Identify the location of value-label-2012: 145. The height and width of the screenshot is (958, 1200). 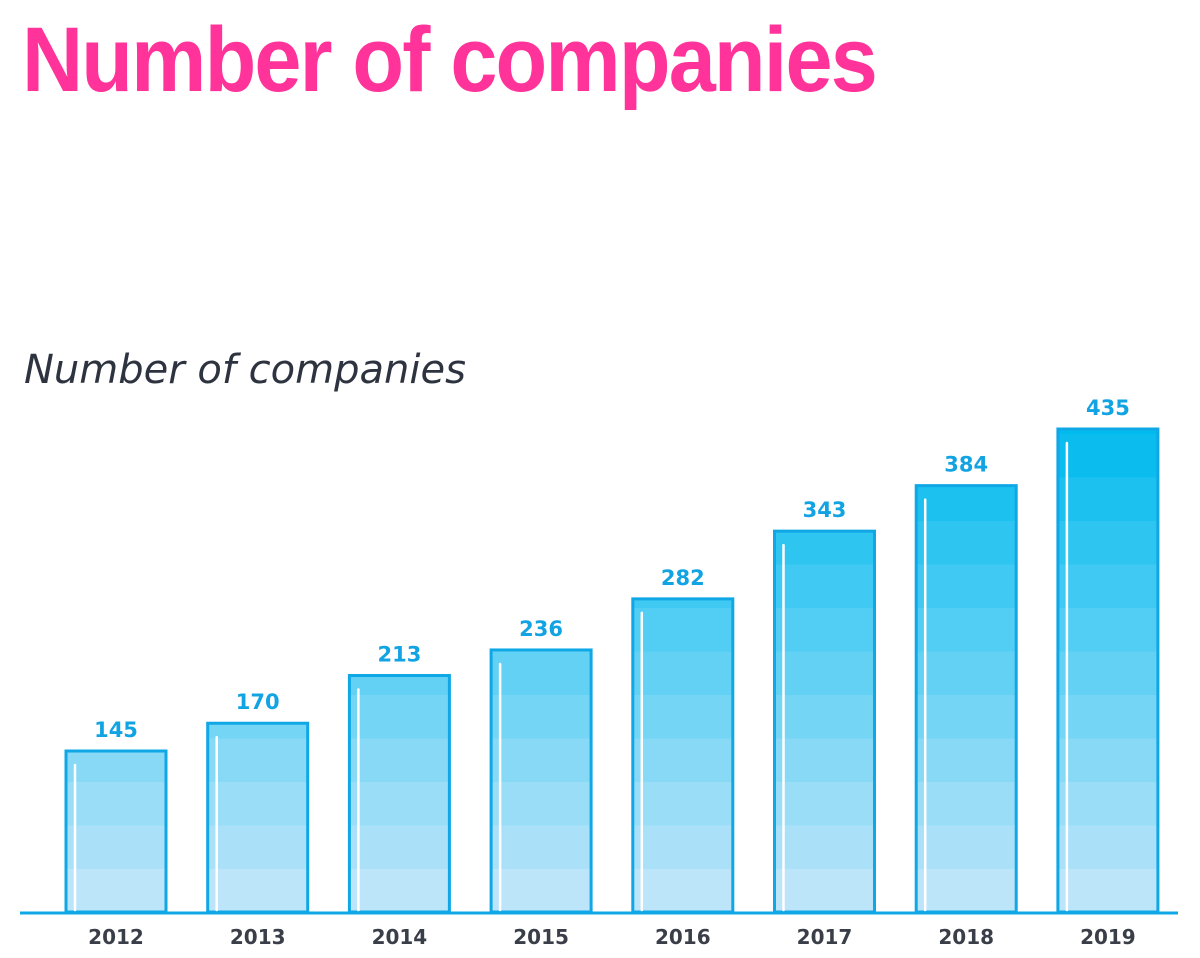
(116, 730).